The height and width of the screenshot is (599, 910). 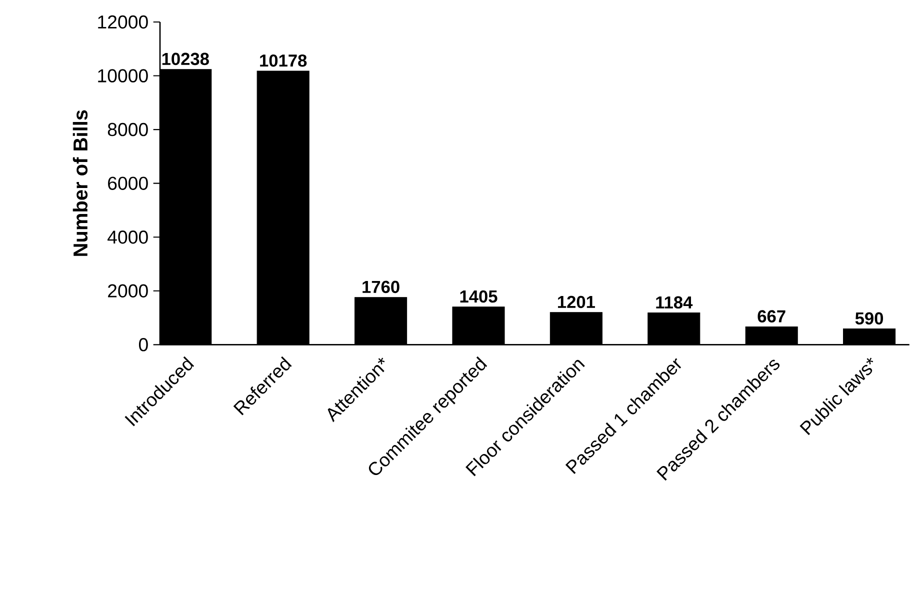 I want to click on y-tick-label: 6000, so click(x=128, y=183).